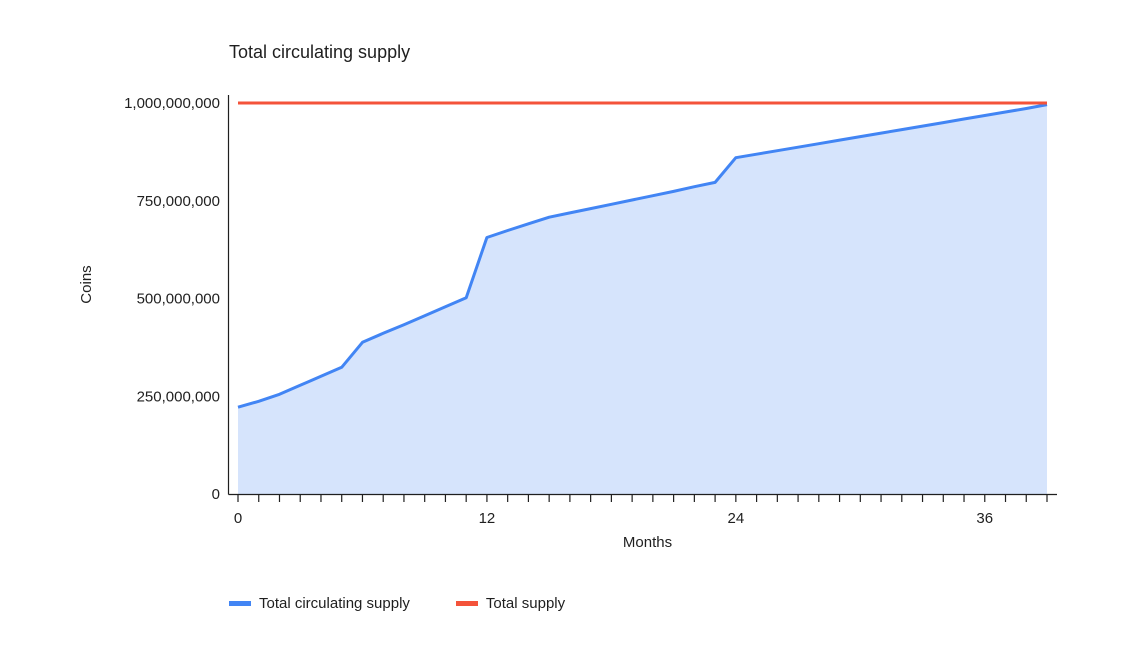 This screenshot has height=659, width=1127. I want to click on legend-swatch-total, so click(466, 603).